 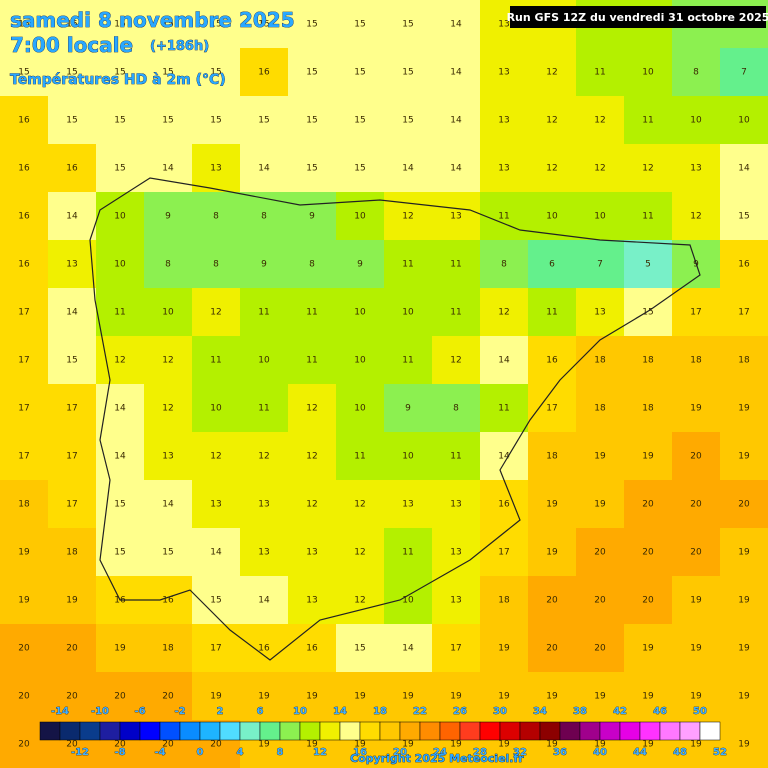 I want to click on legend-label: 6, so click(x=260, y=711).